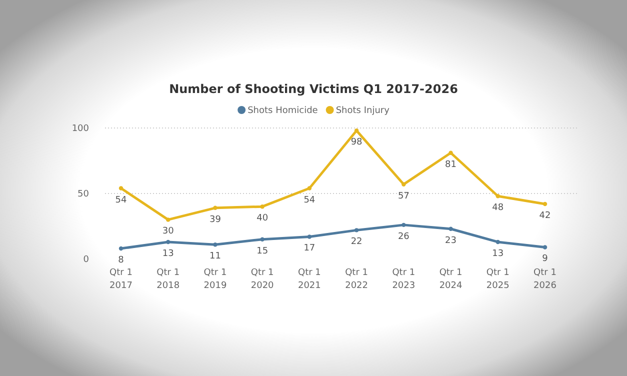 Image resolution: width=627 pixels, height=376 pixels. Describe the element at coordinates (283, 111) in the screenshot. I see `legend-label: Shots Homicide` at that location.